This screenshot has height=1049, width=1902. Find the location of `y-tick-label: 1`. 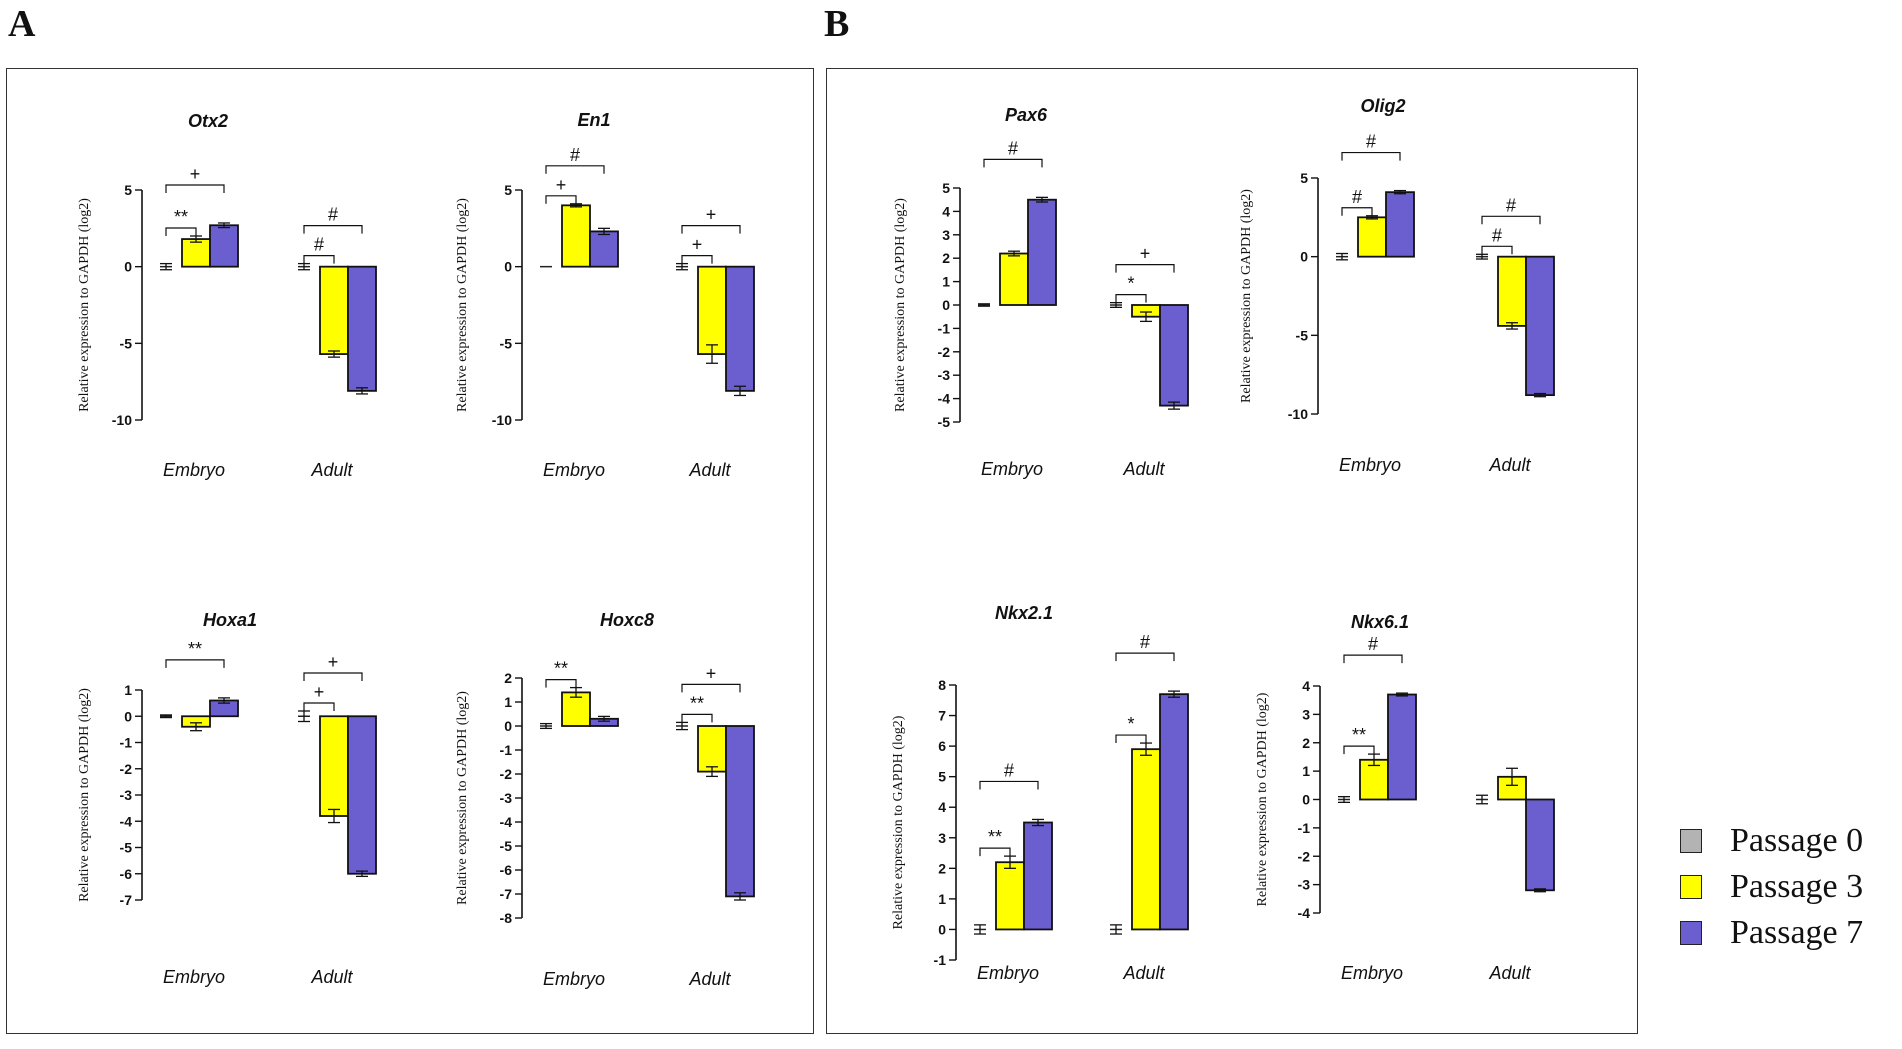

y-tick-label: 1 is located at coordinates (942, 899).